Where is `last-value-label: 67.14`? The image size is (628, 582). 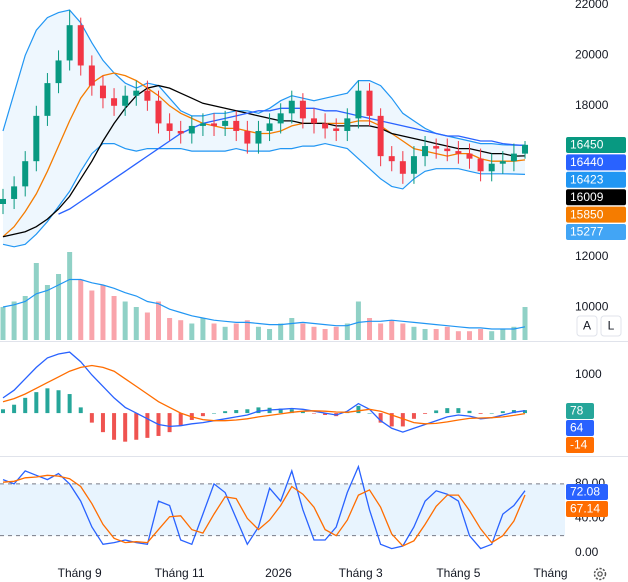 last-value-label: 67.14 is located at coordinates (585, 509).